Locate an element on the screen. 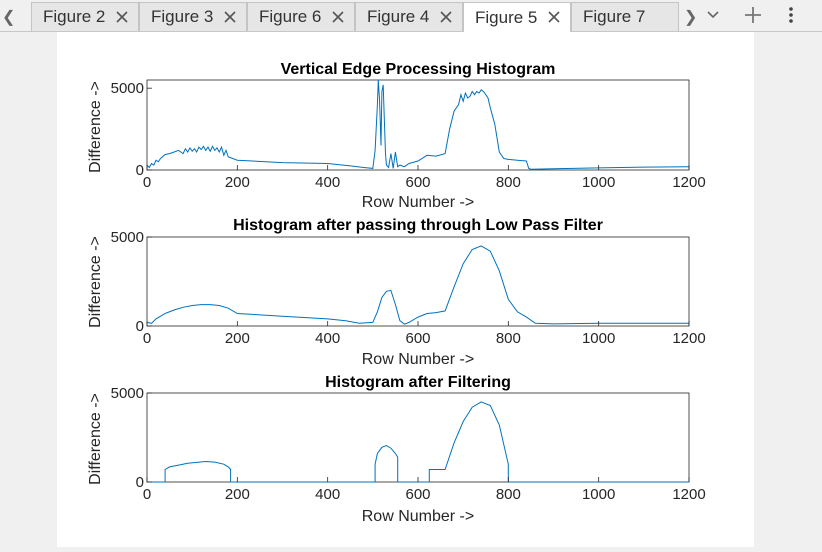 The width and height of the screenshot is (822, 552). tab-figure-6: Figure 6 is located at coordinates (301, 16).